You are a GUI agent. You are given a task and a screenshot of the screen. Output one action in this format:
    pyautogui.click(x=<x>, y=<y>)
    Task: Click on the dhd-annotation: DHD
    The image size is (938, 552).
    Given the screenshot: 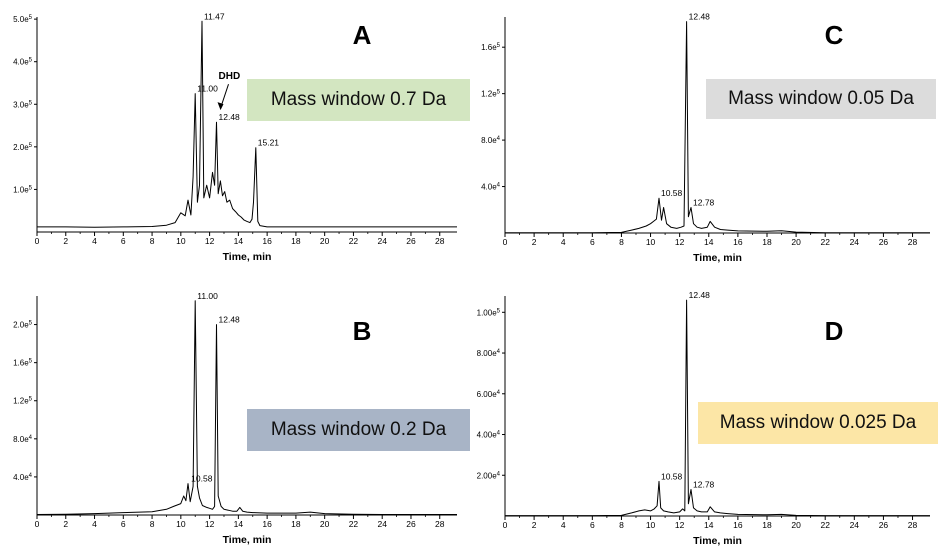 What is the action you would take?
    pyautogui.click(x=230, y=76)
    